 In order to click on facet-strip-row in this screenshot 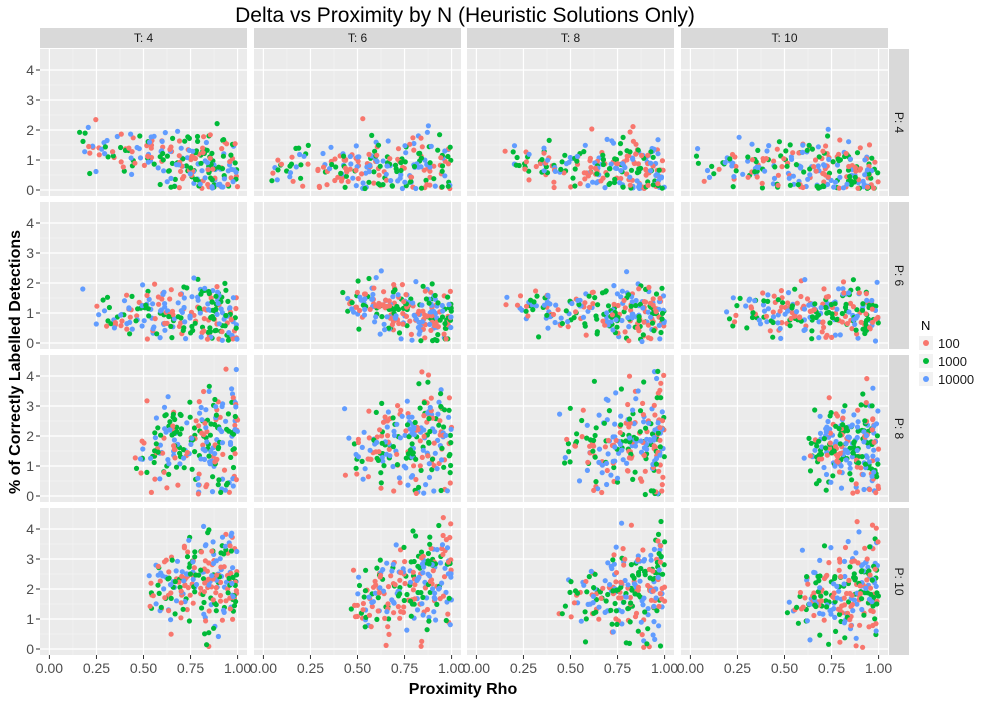, I will do `click(899, 122)`.